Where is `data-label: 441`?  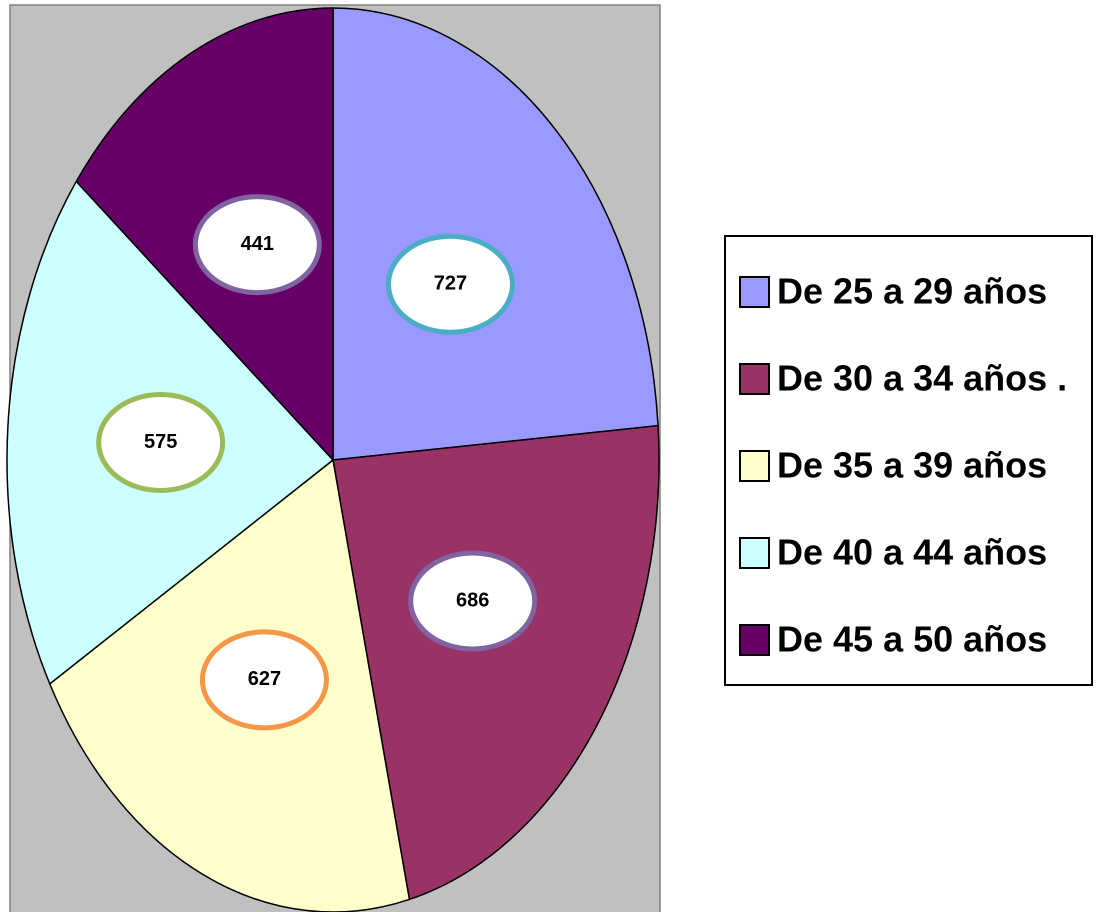
data-label: 441 is located at coordinates (257, 244).